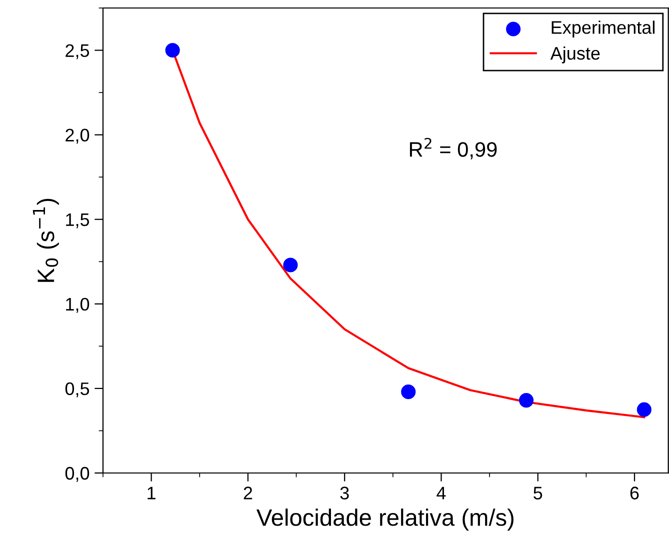 The image size is (669, 554). Describe the element at coordinates (152, 493) in the screenshot. I see `x-tick-label: 1` at that location.